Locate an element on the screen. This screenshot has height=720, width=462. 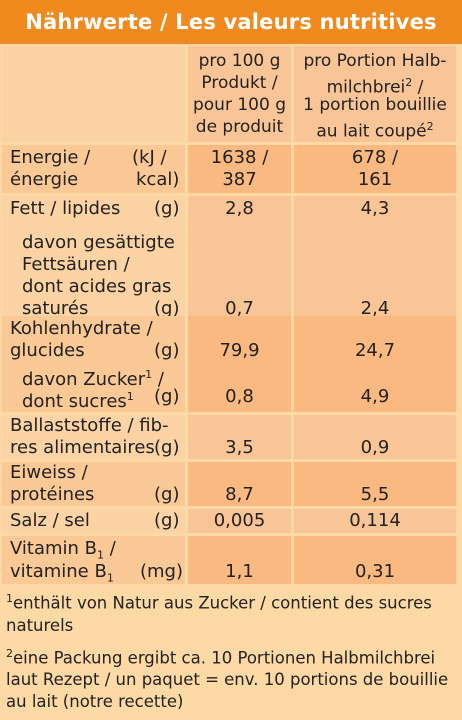
row-unit: kcal) is located at coordinates (158, 179).